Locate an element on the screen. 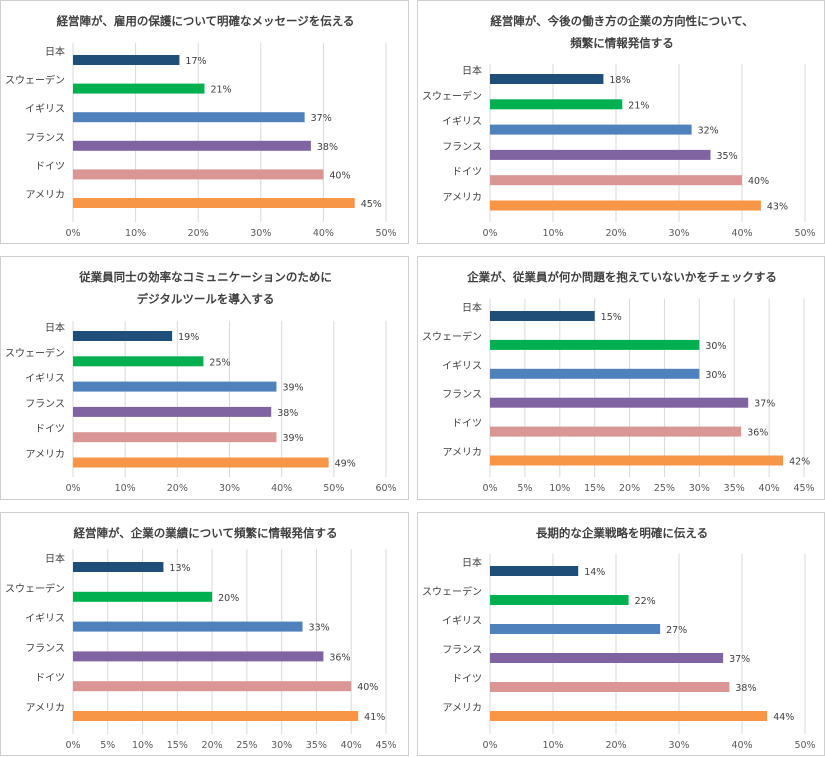 This screenshot has height=757, width=825. data-label: 13% is located at coordinates (179, 568).